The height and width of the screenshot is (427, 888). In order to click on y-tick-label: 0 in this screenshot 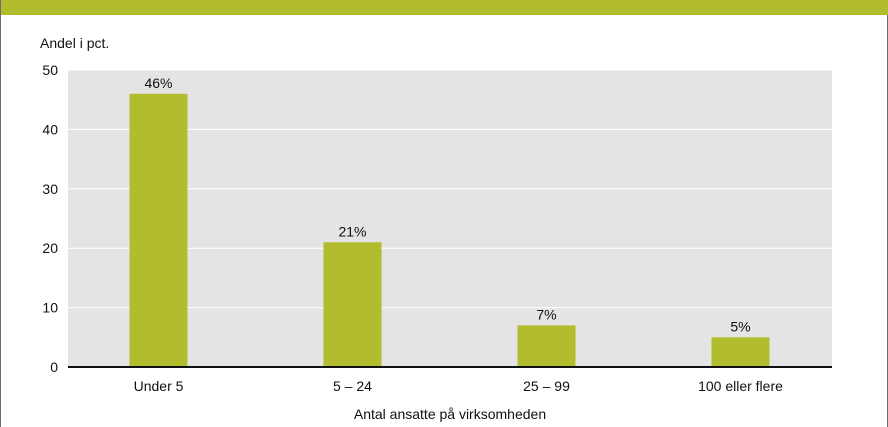, I will do `click(54, 367)`.